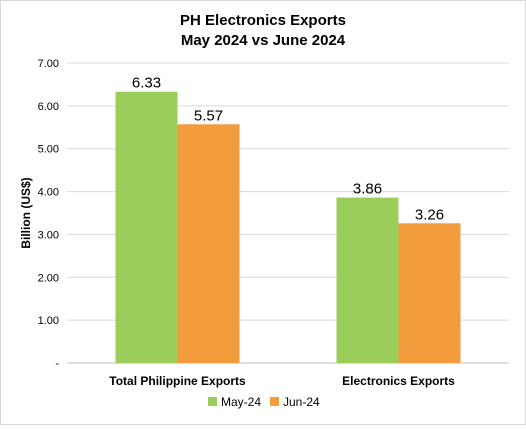  I want to click on data-label: 3.26, so click(429, 214).